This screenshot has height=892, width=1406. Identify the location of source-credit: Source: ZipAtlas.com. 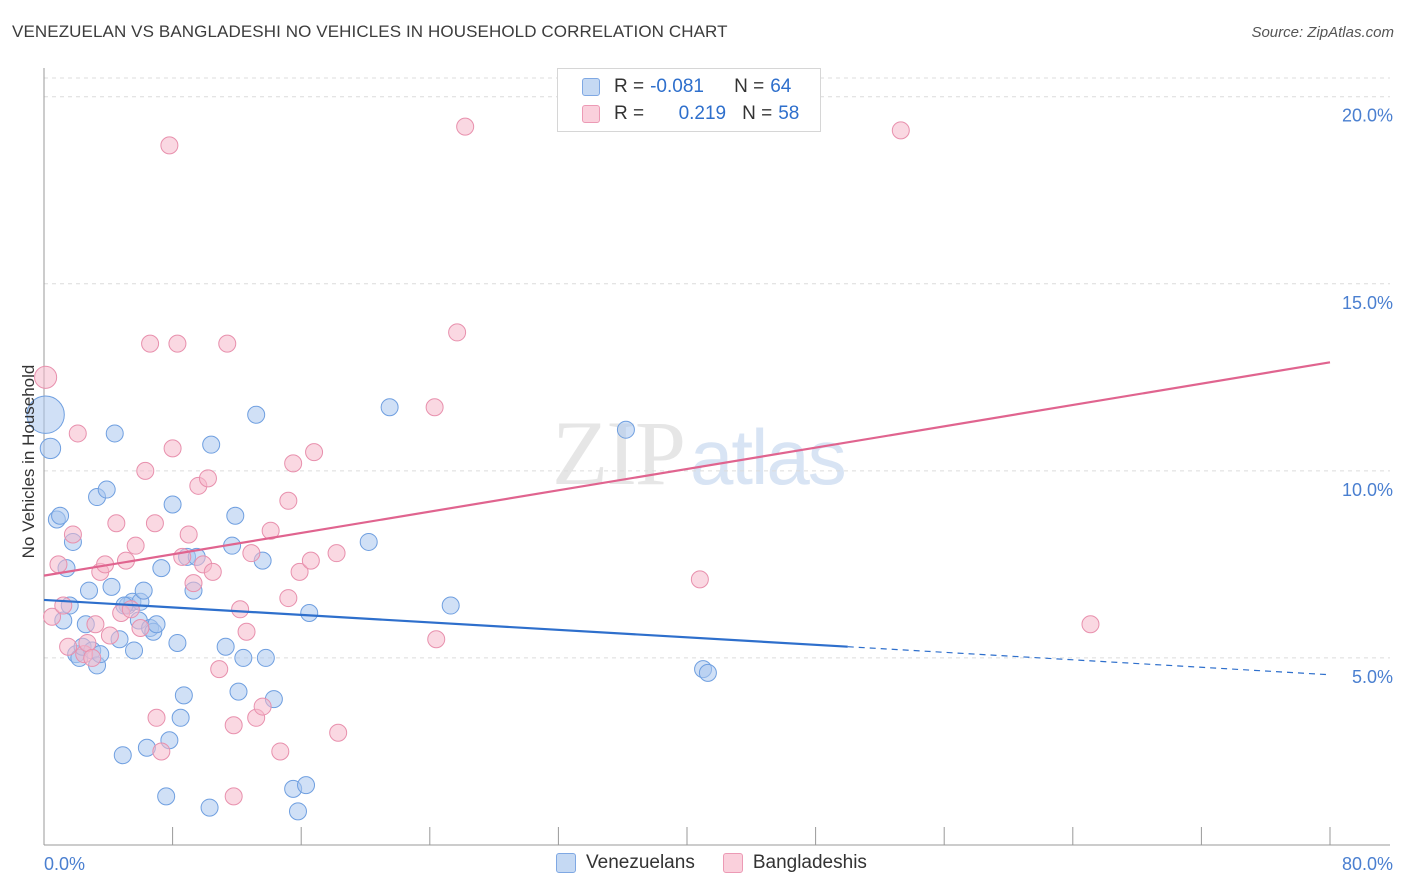
(1322, 32).